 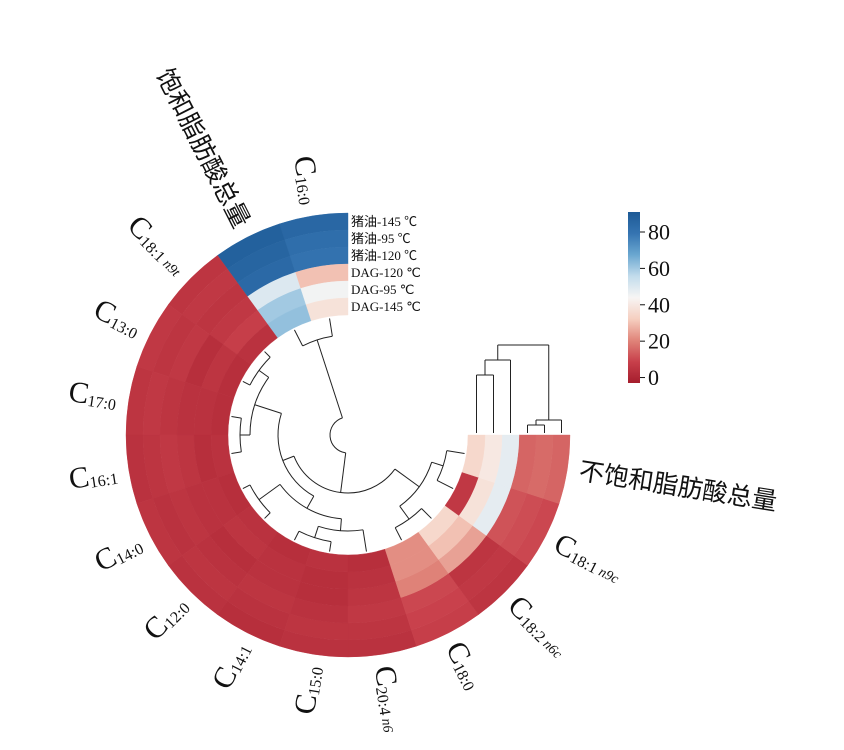 I want to click on colorbar-tick-label: 60, so click(x=659, y=268).